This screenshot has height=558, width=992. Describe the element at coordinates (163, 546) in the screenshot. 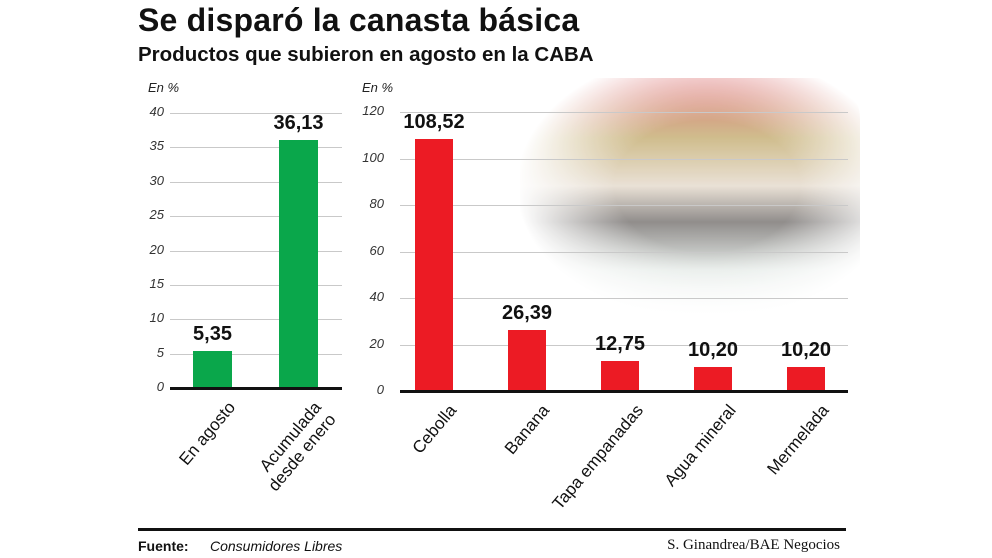

I see `source-label: Fuente:` at that location.